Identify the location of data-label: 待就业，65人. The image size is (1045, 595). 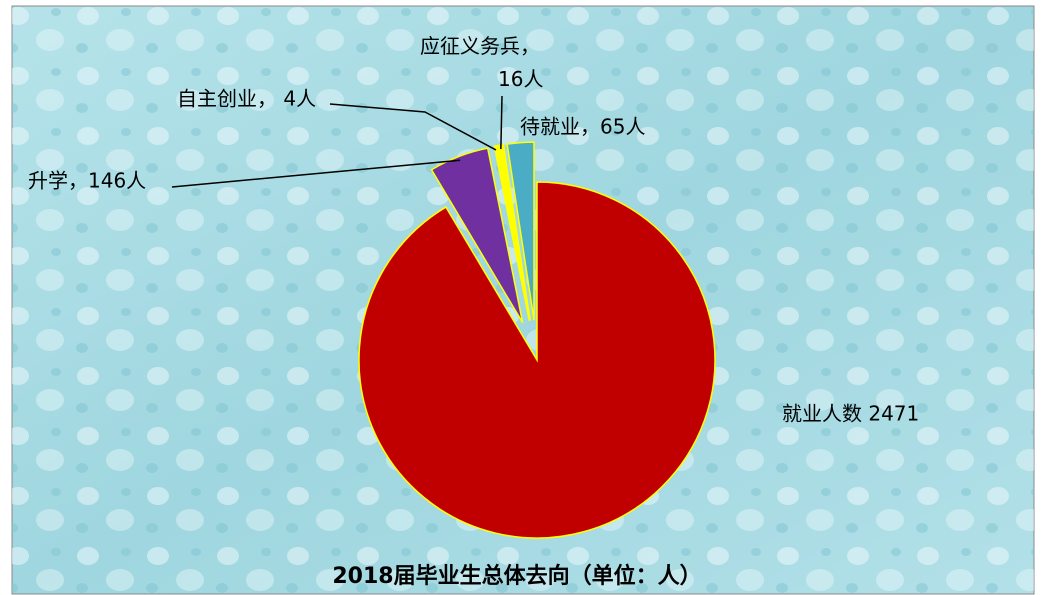
(582, 127).